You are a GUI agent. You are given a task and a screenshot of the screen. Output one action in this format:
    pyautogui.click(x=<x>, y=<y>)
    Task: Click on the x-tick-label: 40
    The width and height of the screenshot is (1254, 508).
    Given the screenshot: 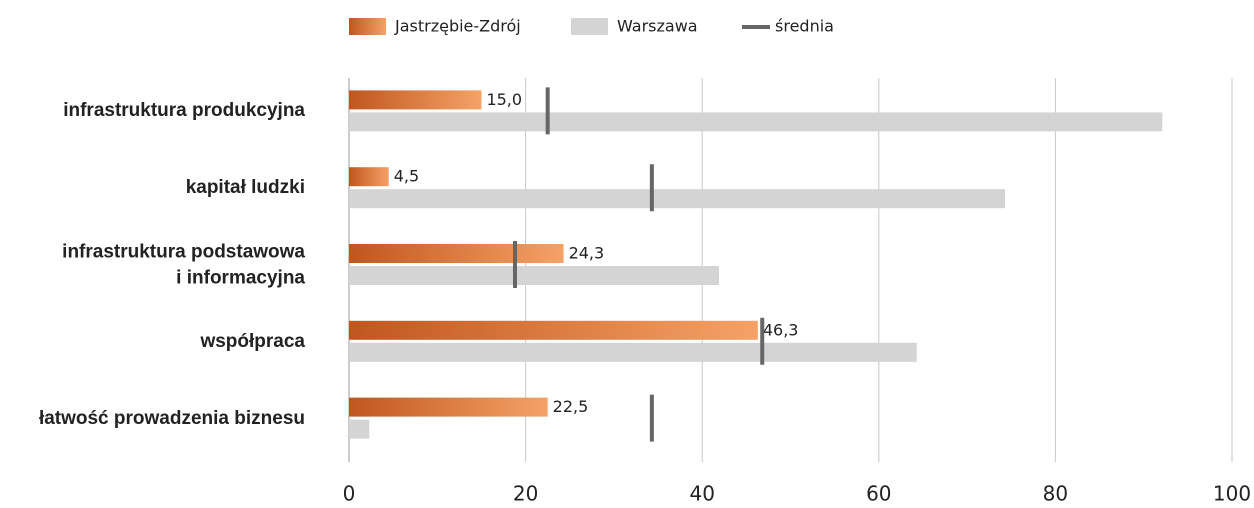 What is the action you would take?
    pyautogui.click(x=701, y=494)
    